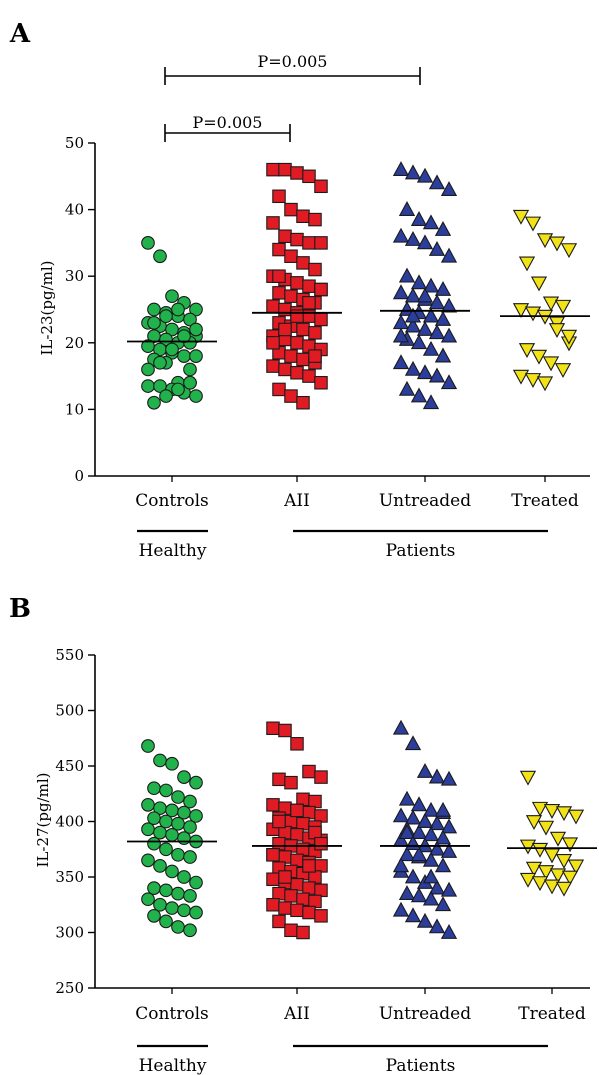 This screenshot has width=599, height=1075. What do you see at coordinates (228, 122) in the screenshot?
I see `p-value-label: P=0.005` at bounding box center [228, 122].